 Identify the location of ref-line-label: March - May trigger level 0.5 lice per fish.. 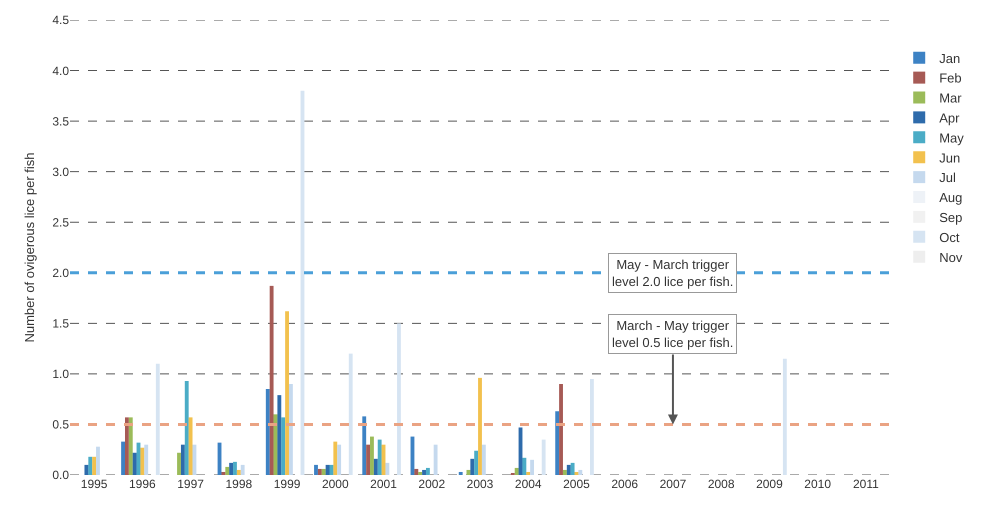
(673, 334).